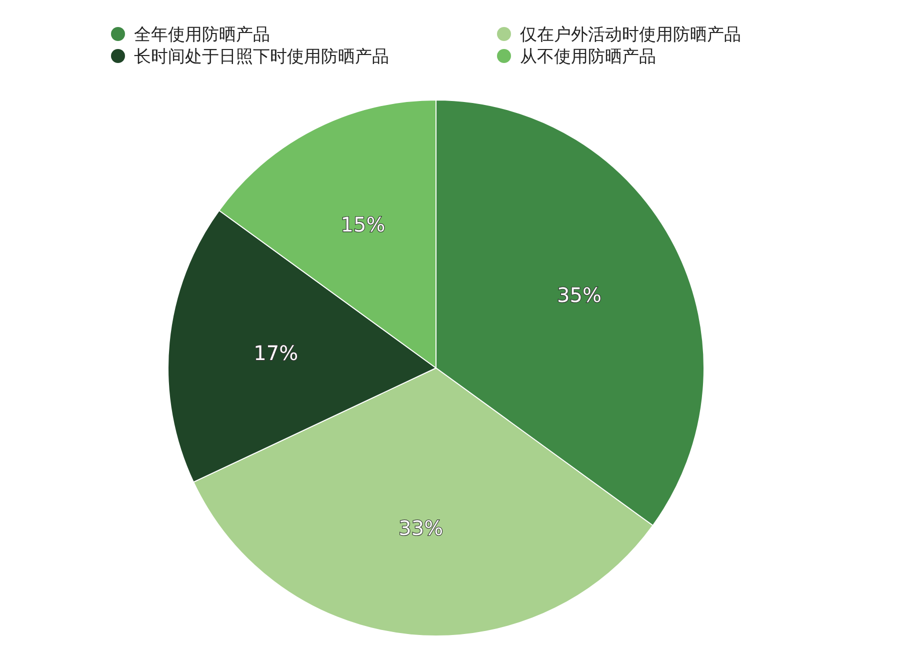 The image size is (899, 654). I want to click on data-label: 35%, so click(579, 295).